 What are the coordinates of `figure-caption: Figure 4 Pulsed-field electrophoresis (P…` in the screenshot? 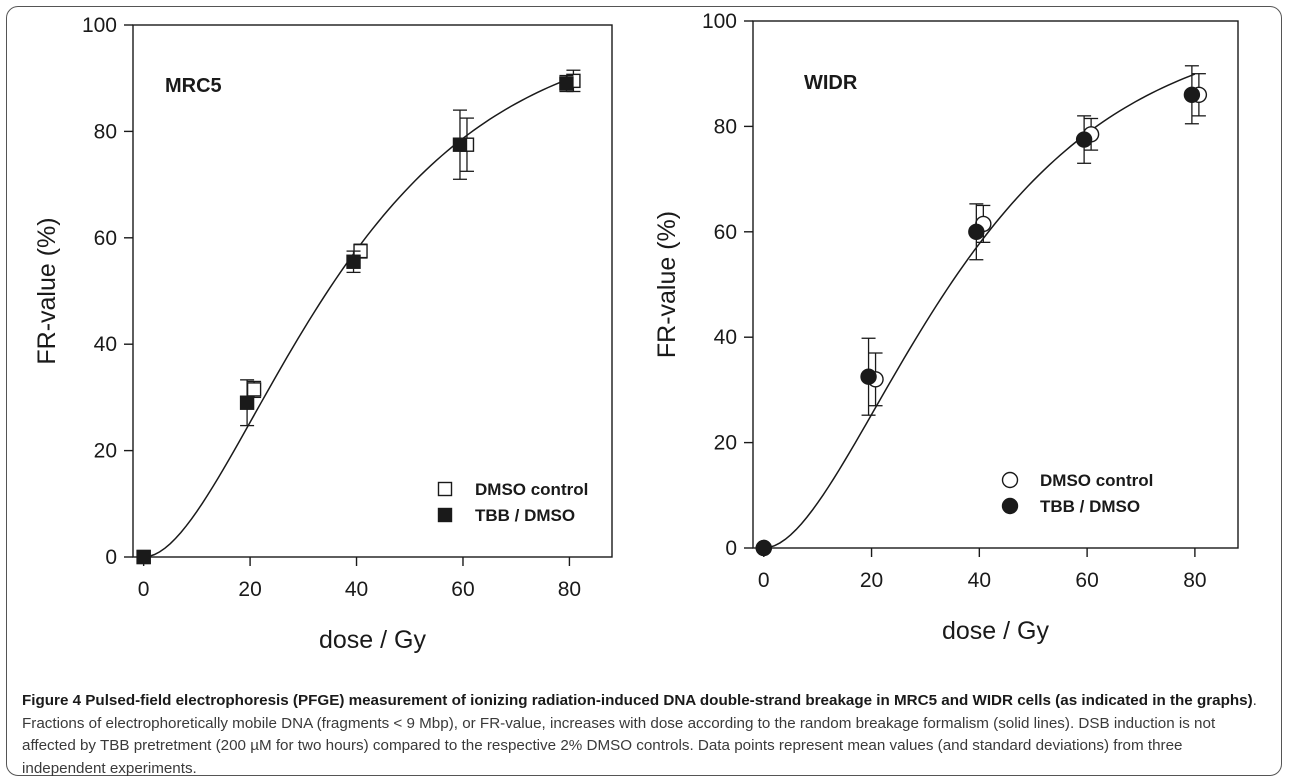 It's located at (646, 735).